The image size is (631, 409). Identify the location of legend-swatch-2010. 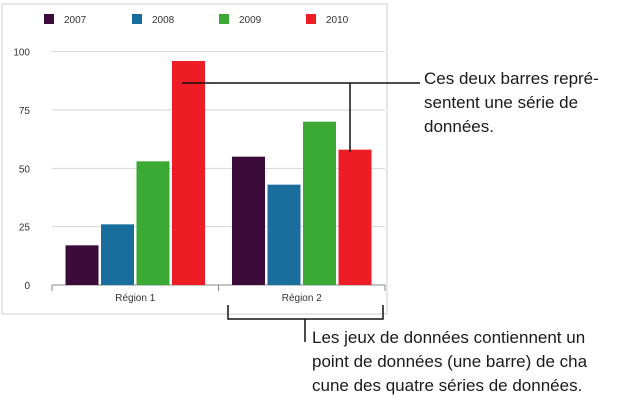
(311, 19).